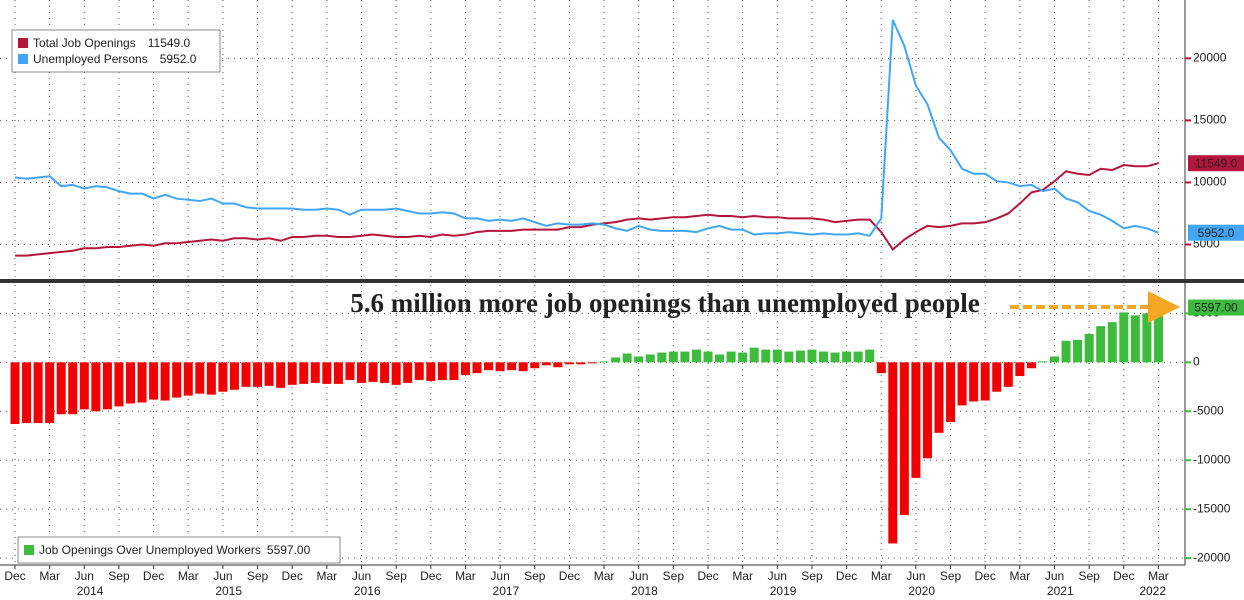  I want to click on last-value-label: 5952.0, so click(1216, 233).